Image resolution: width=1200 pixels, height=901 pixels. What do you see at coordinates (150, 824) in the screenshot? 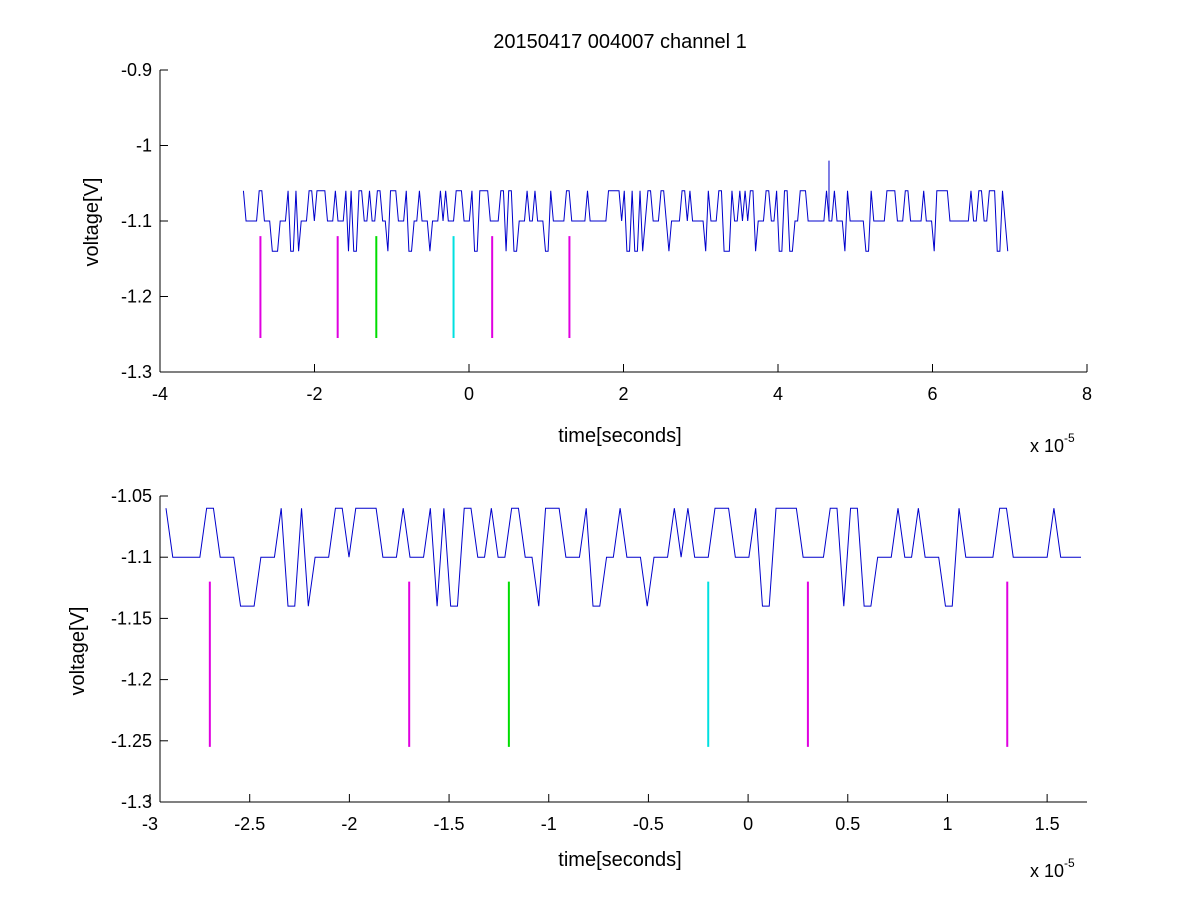
I see `bottom-x-tick-label: -3` at bounding box center [150, 824].